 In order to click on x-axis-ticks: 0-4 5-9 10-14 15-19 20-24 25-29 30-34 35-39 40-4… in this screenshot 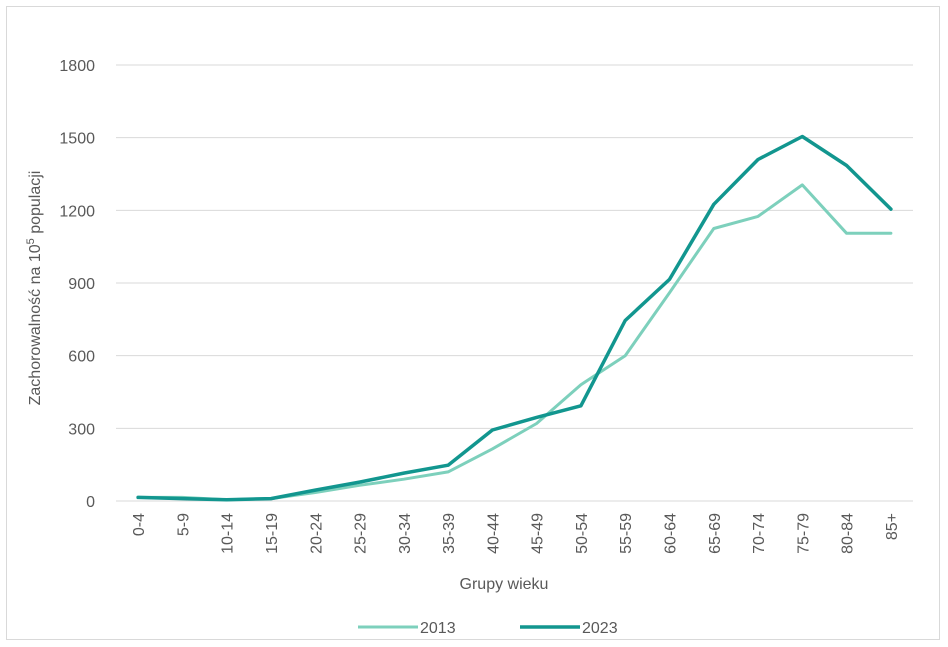, I will do `click(516, 533)`.